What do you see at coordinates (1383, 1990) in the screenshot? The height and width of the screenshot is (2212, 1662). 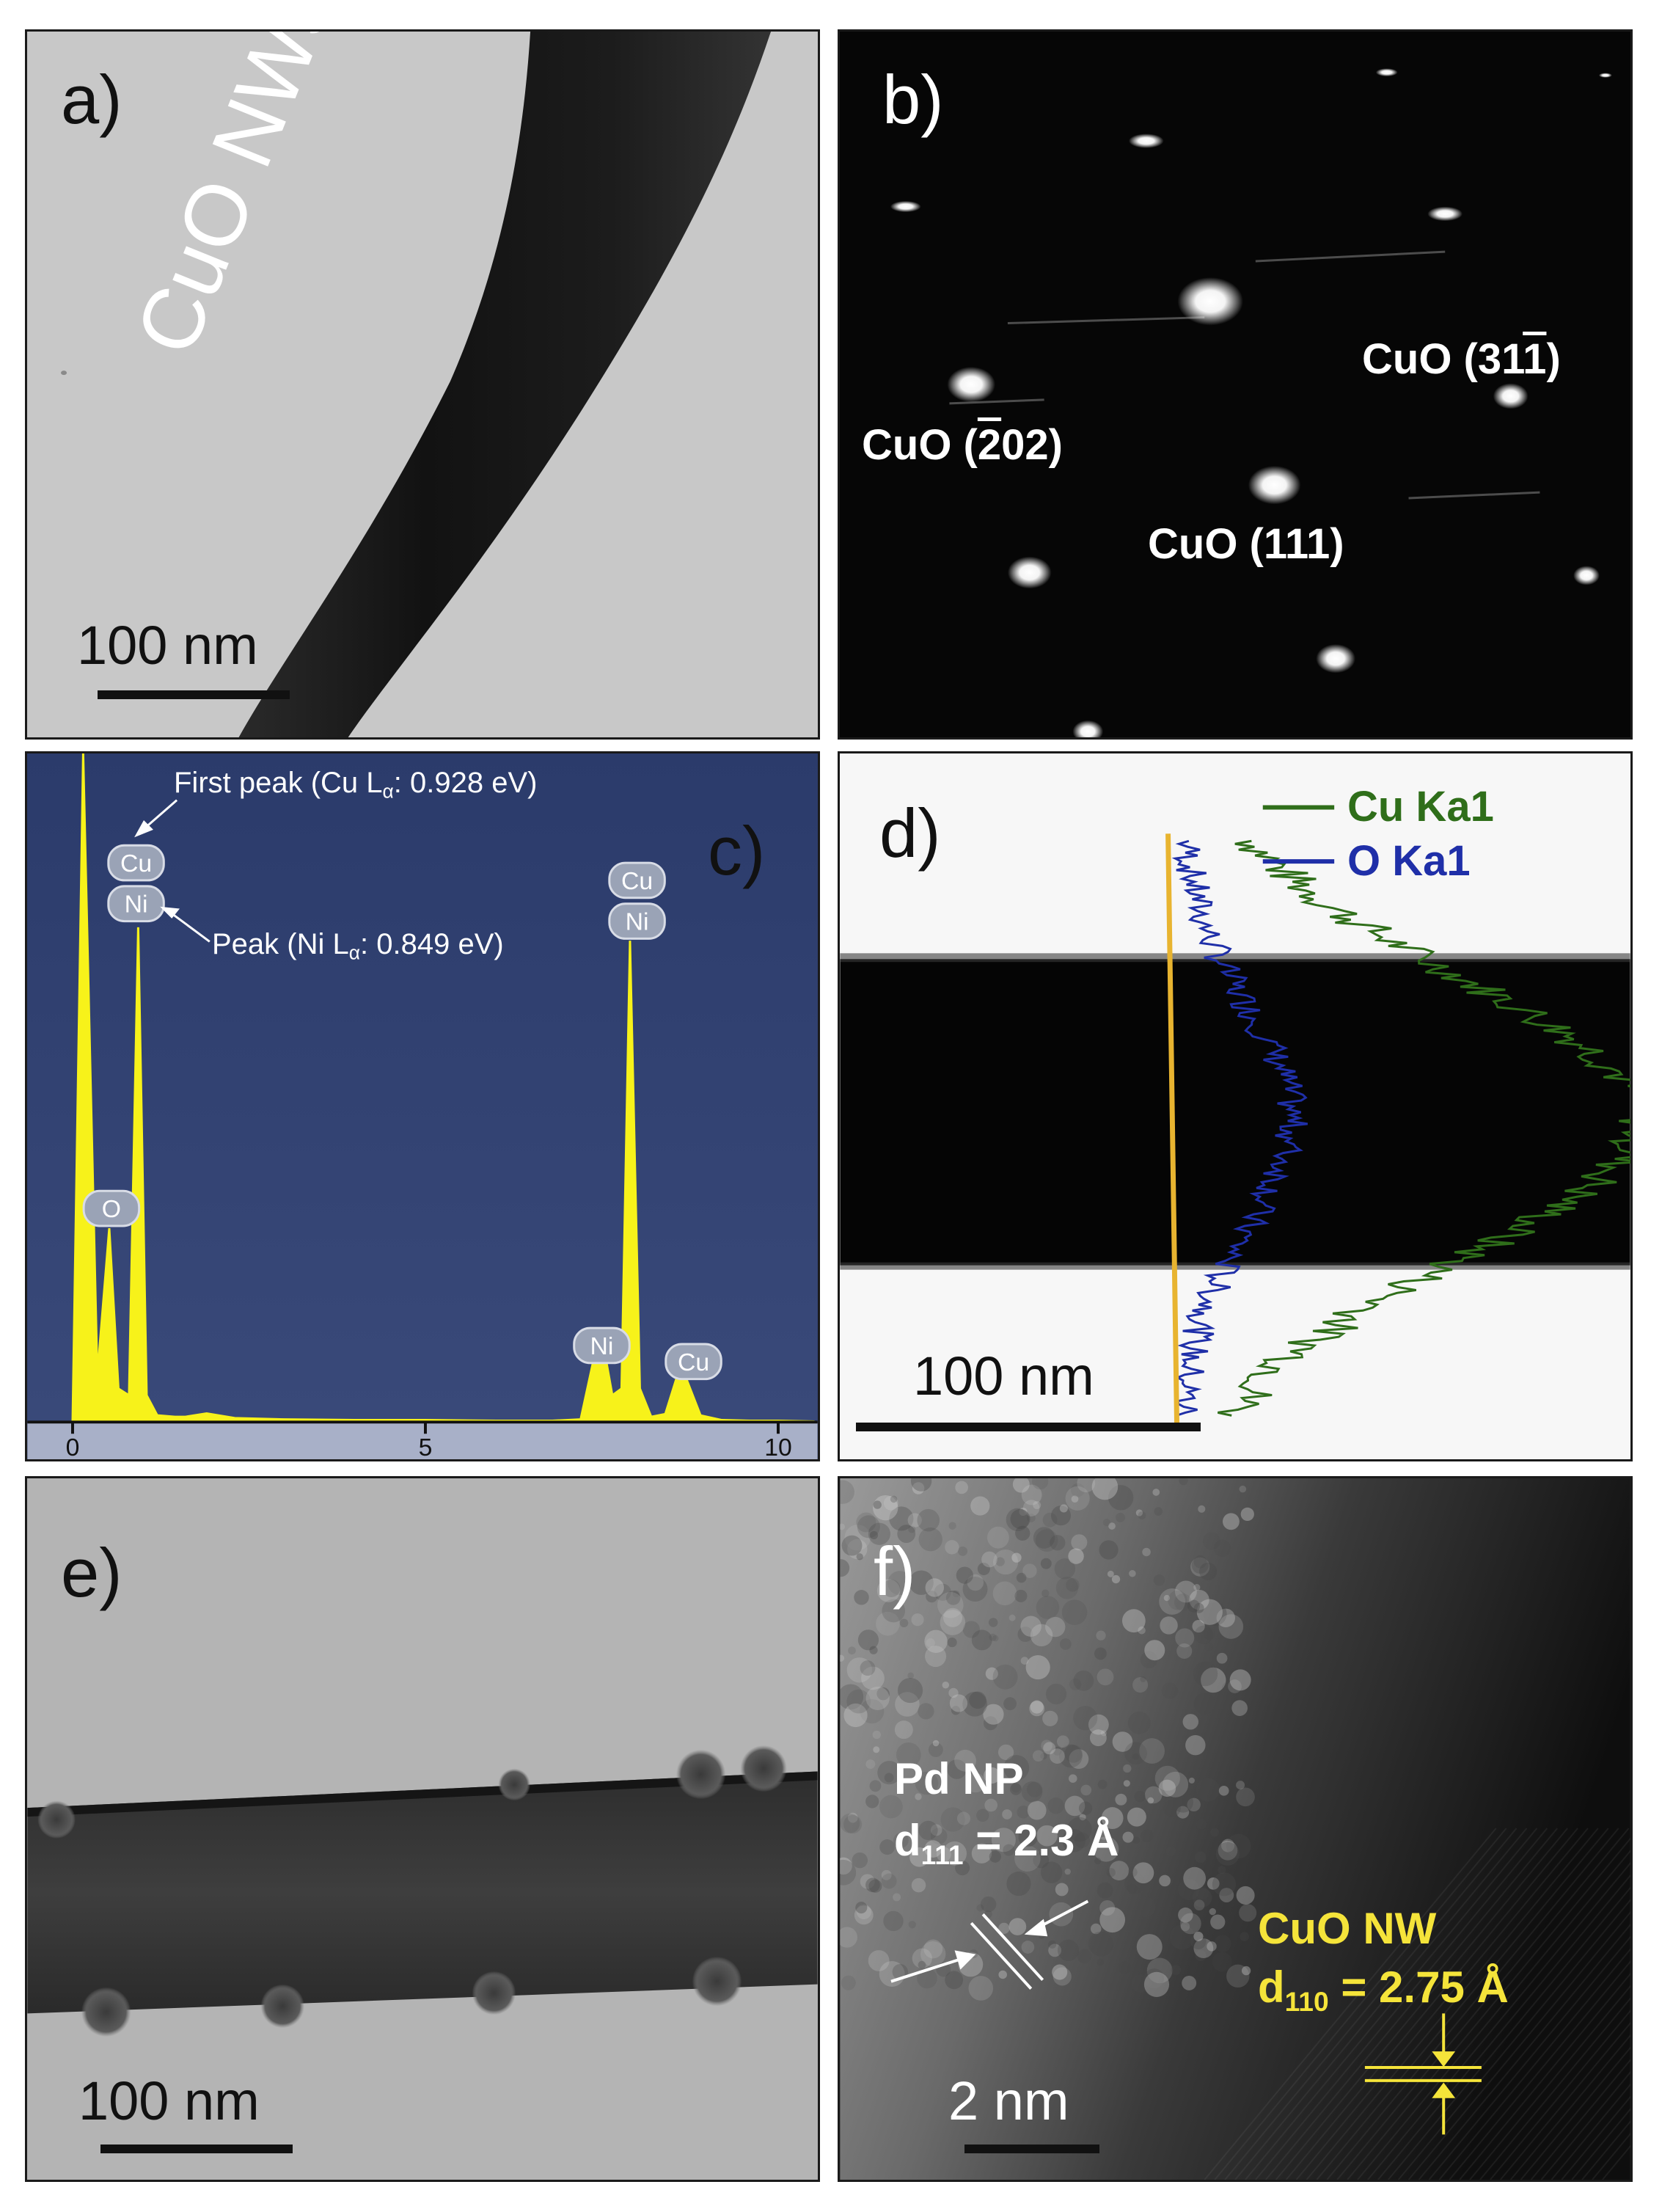 I see `cuo-d-spacing: d110 = 2.75 Å` at bounding box center [1383, 1990].